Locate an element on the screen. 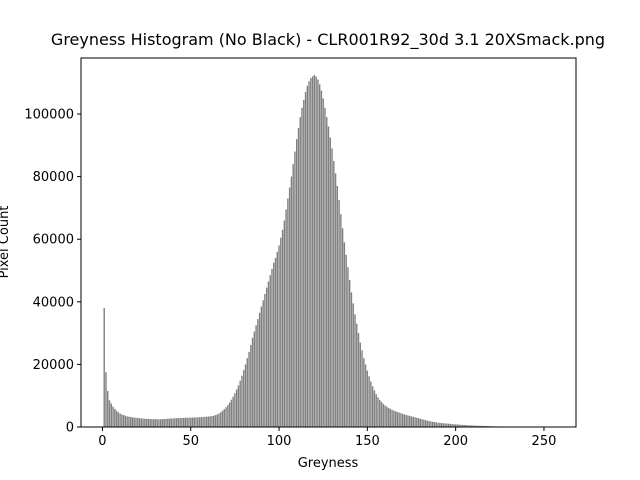 The width and height of the screenshot is (640, 480). x-tick-label: 100 is located at coordinates (279, 441).